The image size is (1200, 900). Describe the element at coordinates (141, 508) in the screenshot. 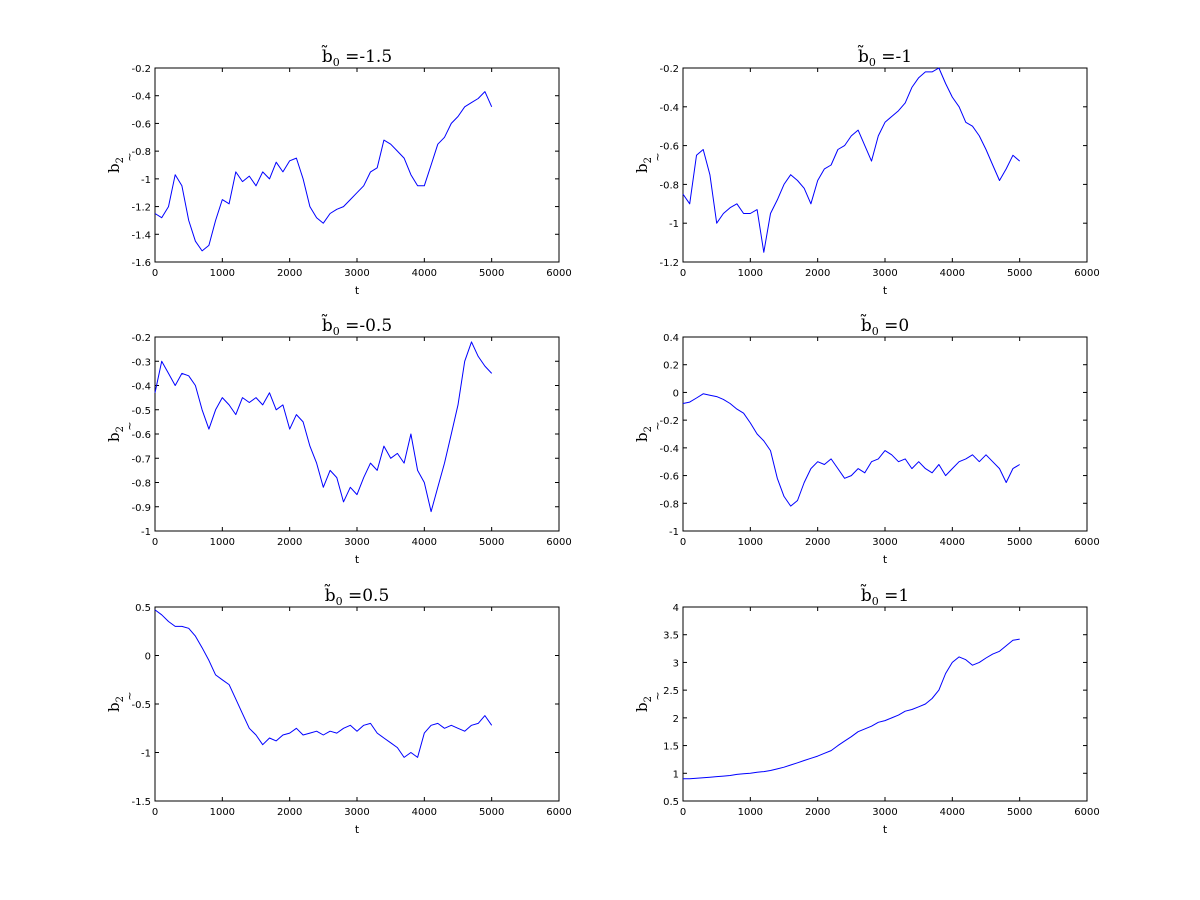

I see `y-tick-label: -0.9` at that location.